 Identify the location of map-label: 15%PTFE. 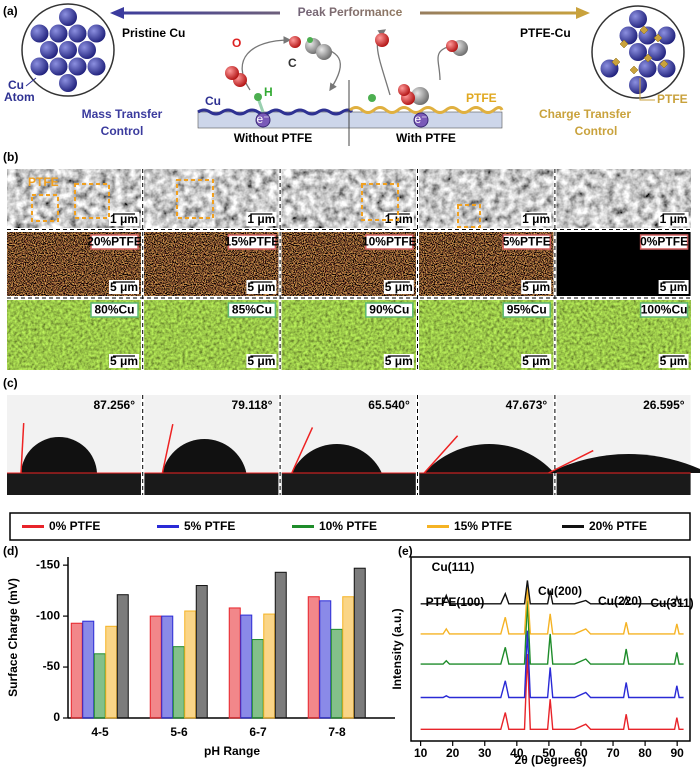
(252, 242).